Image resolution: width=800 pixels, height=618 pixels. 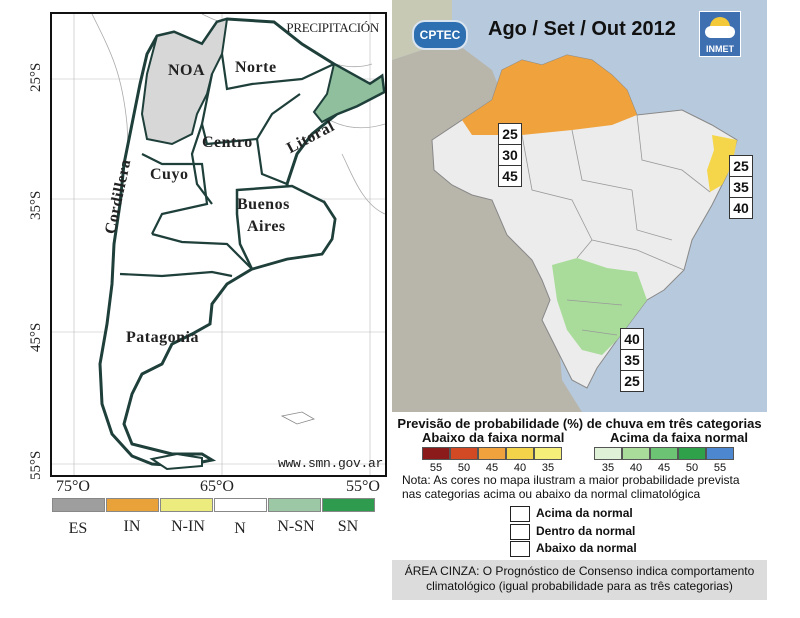 What do you see at coordinates (348, 505) in the screenshot?
I see `legend-swatch-sn` at bounding box center [348, 505].